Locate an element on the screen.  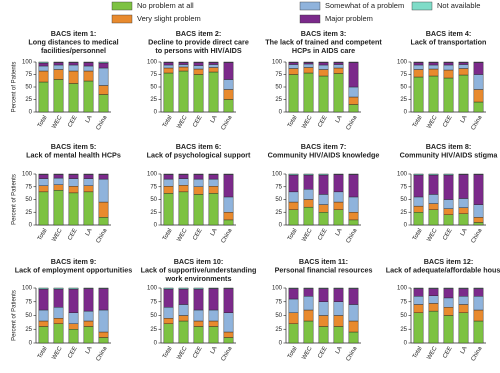
panel-subtitle: Community HIV/AIDS knowledge is located at coordinates (324, 154).